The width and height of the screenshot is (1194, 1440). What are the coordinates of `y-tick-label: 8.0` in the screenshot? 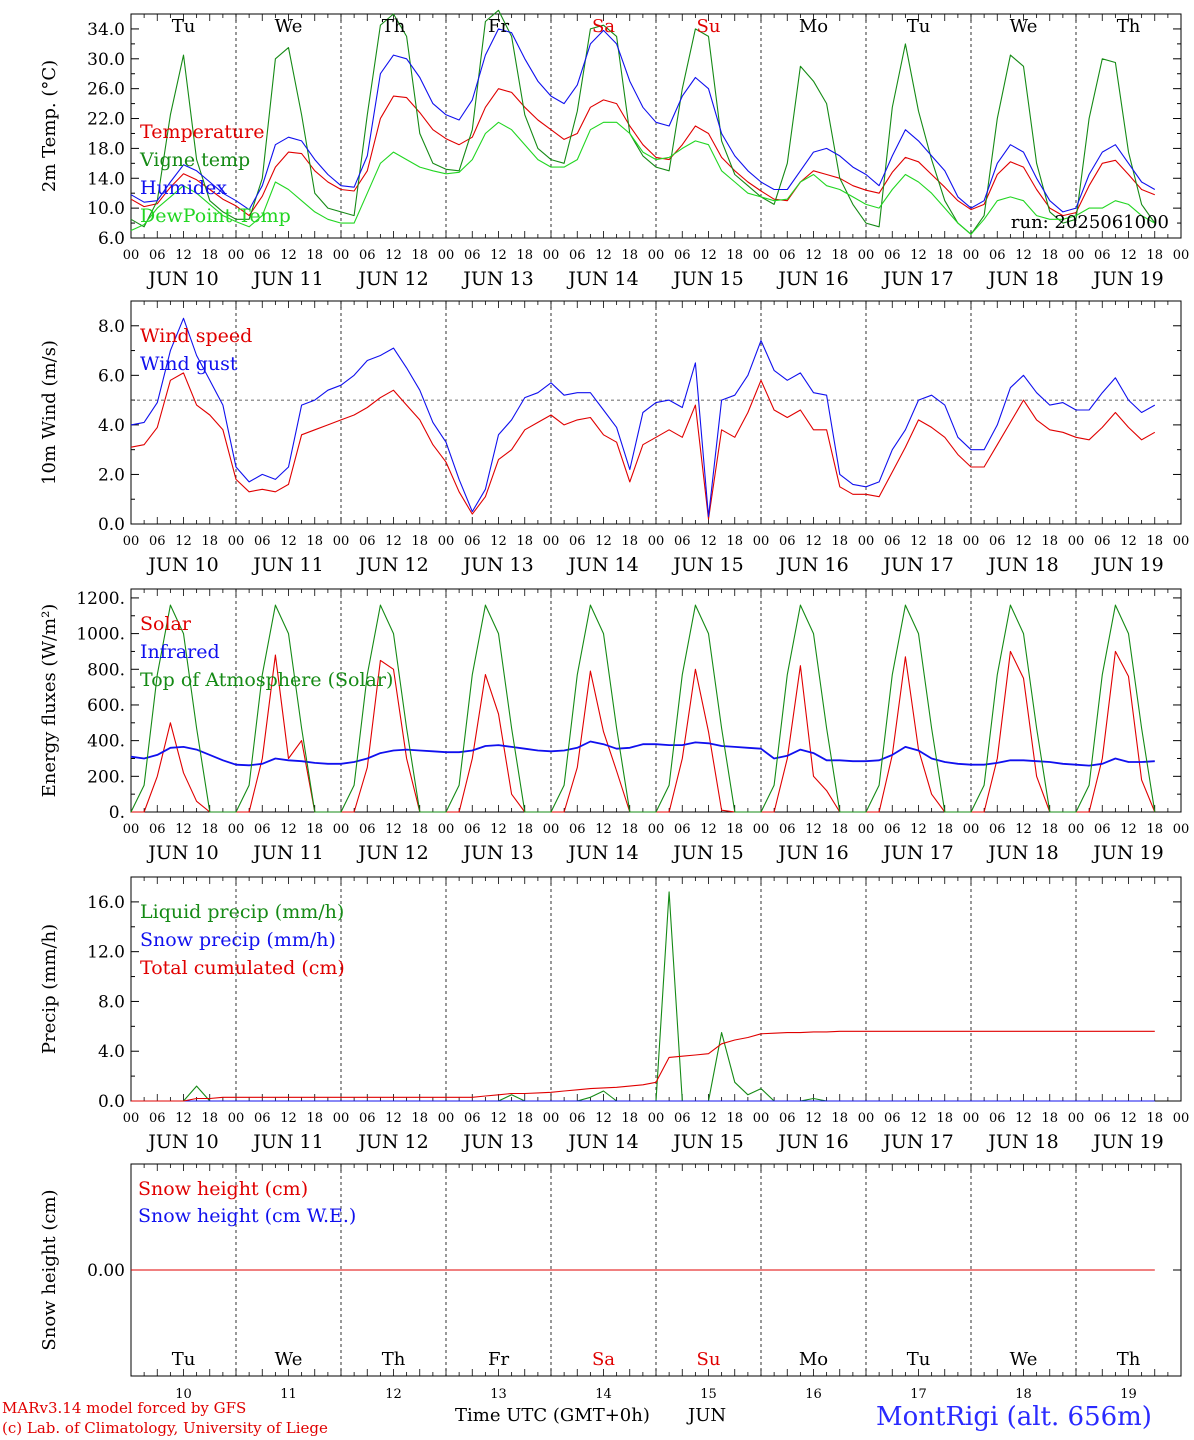 It's located at (111, 327).